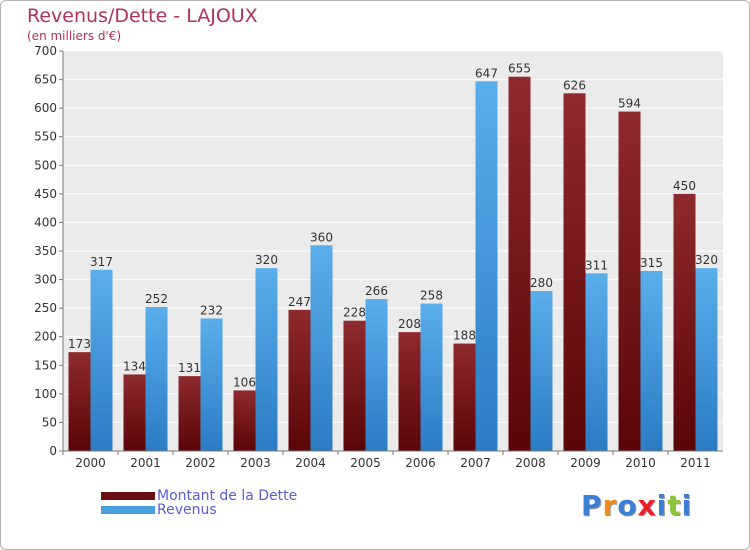  What do you see at coordinates (321, 237) in the screenshot?
I see `data-label: 360` at bounding box center [321, 237].